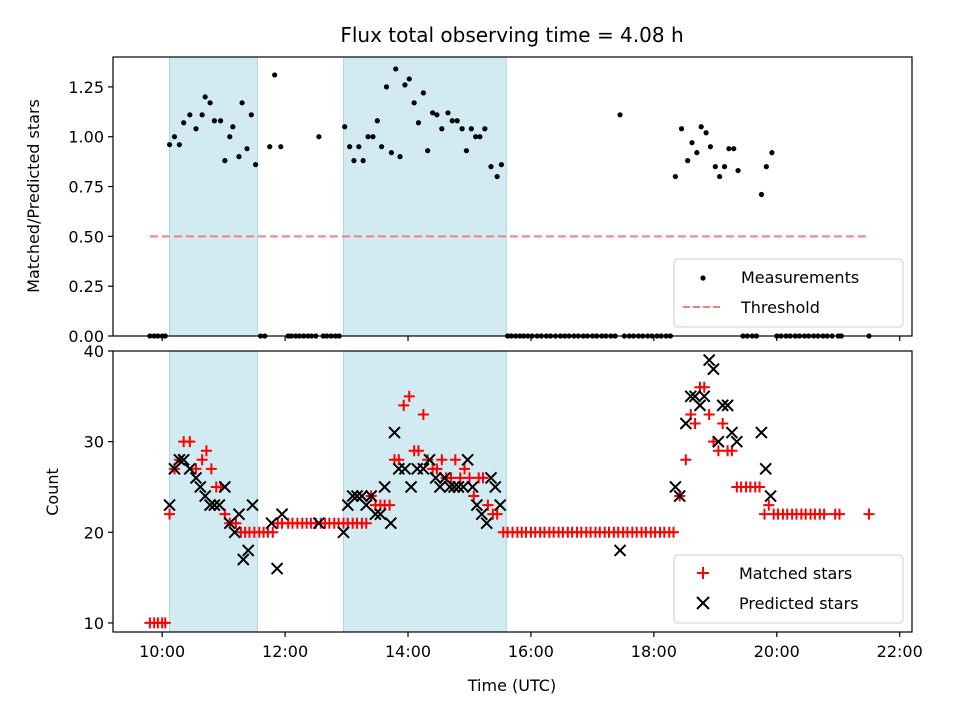 This screenshot has height=720, width=960. Describe the element at coordinates (900, 651) in the screenshot. I see `x-tick-label: 22:00` at that location.